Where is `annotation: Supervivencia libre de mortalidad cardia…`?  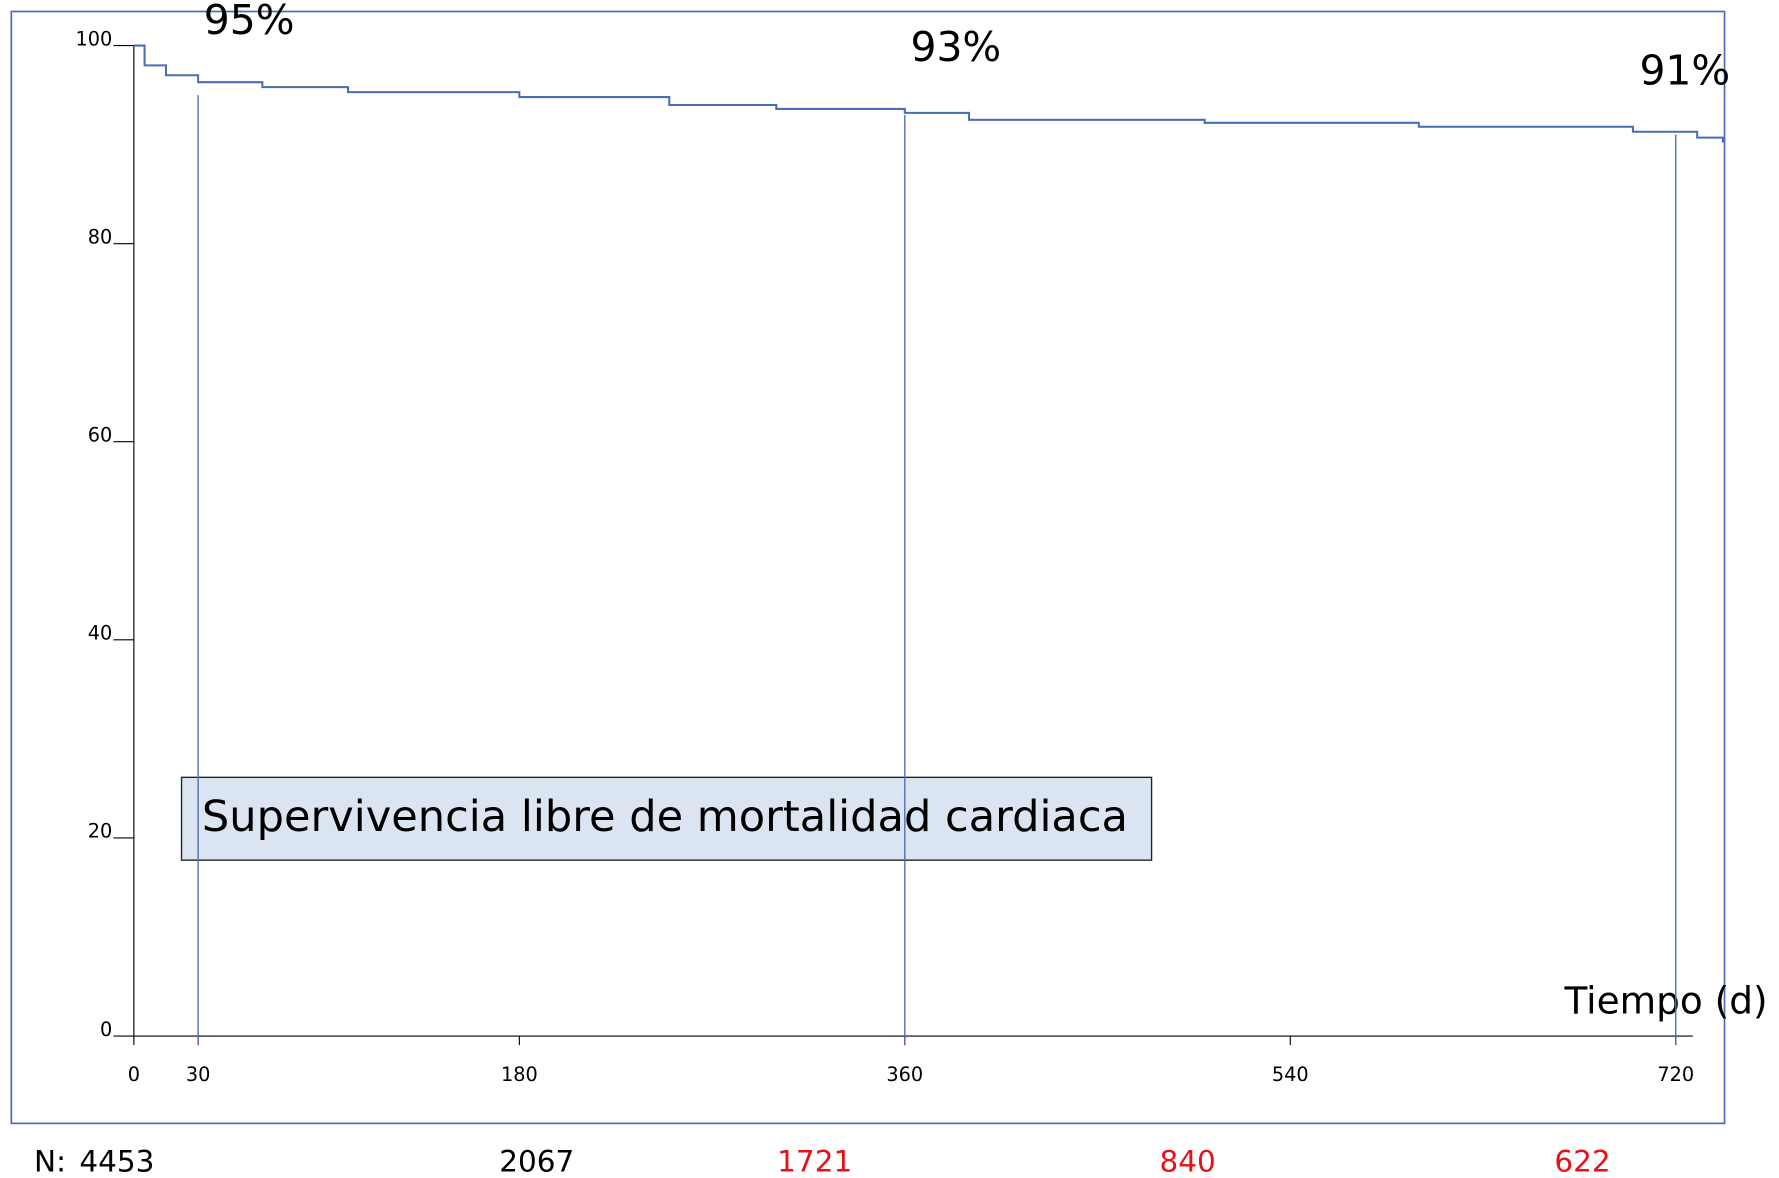 annotation: Supervivencia libre de mortalidad cardia… is located at coordinates (665, 817).